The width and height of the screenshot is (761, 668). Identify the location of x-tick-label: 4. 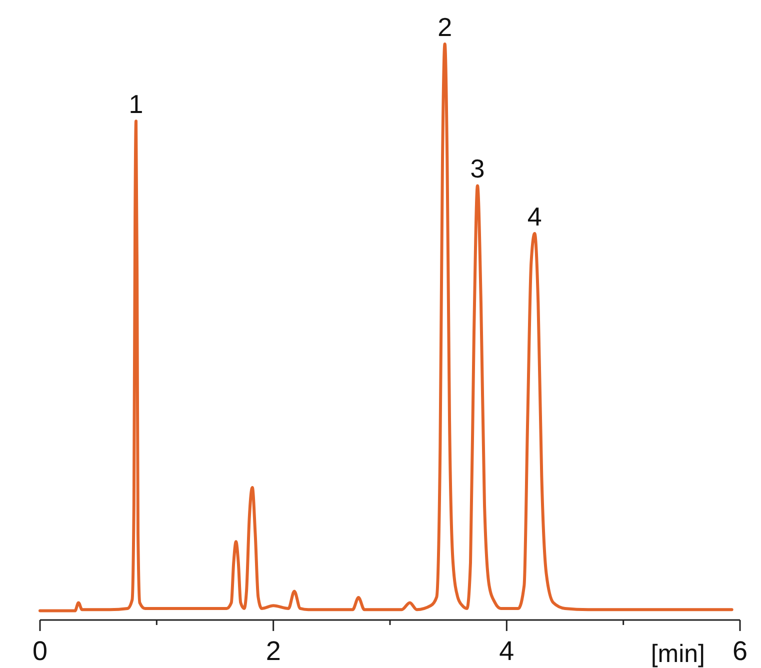
(506, 651).